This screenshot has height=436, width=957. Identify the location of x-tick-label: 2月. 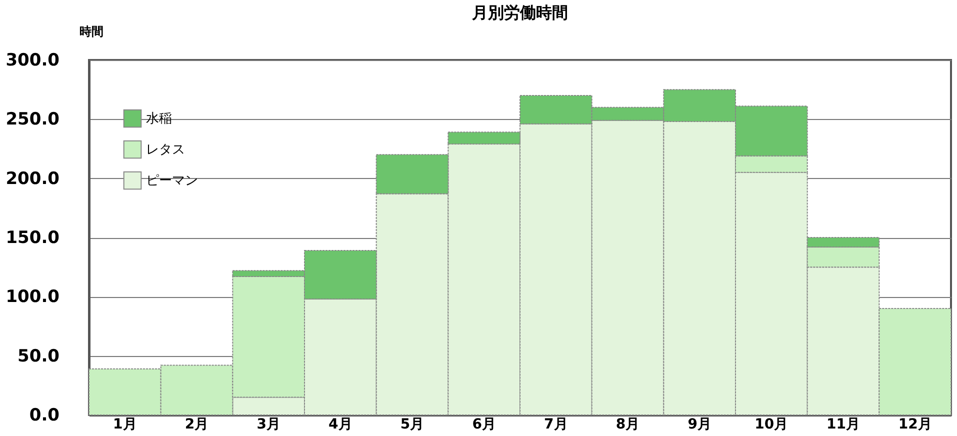
(196, 424).